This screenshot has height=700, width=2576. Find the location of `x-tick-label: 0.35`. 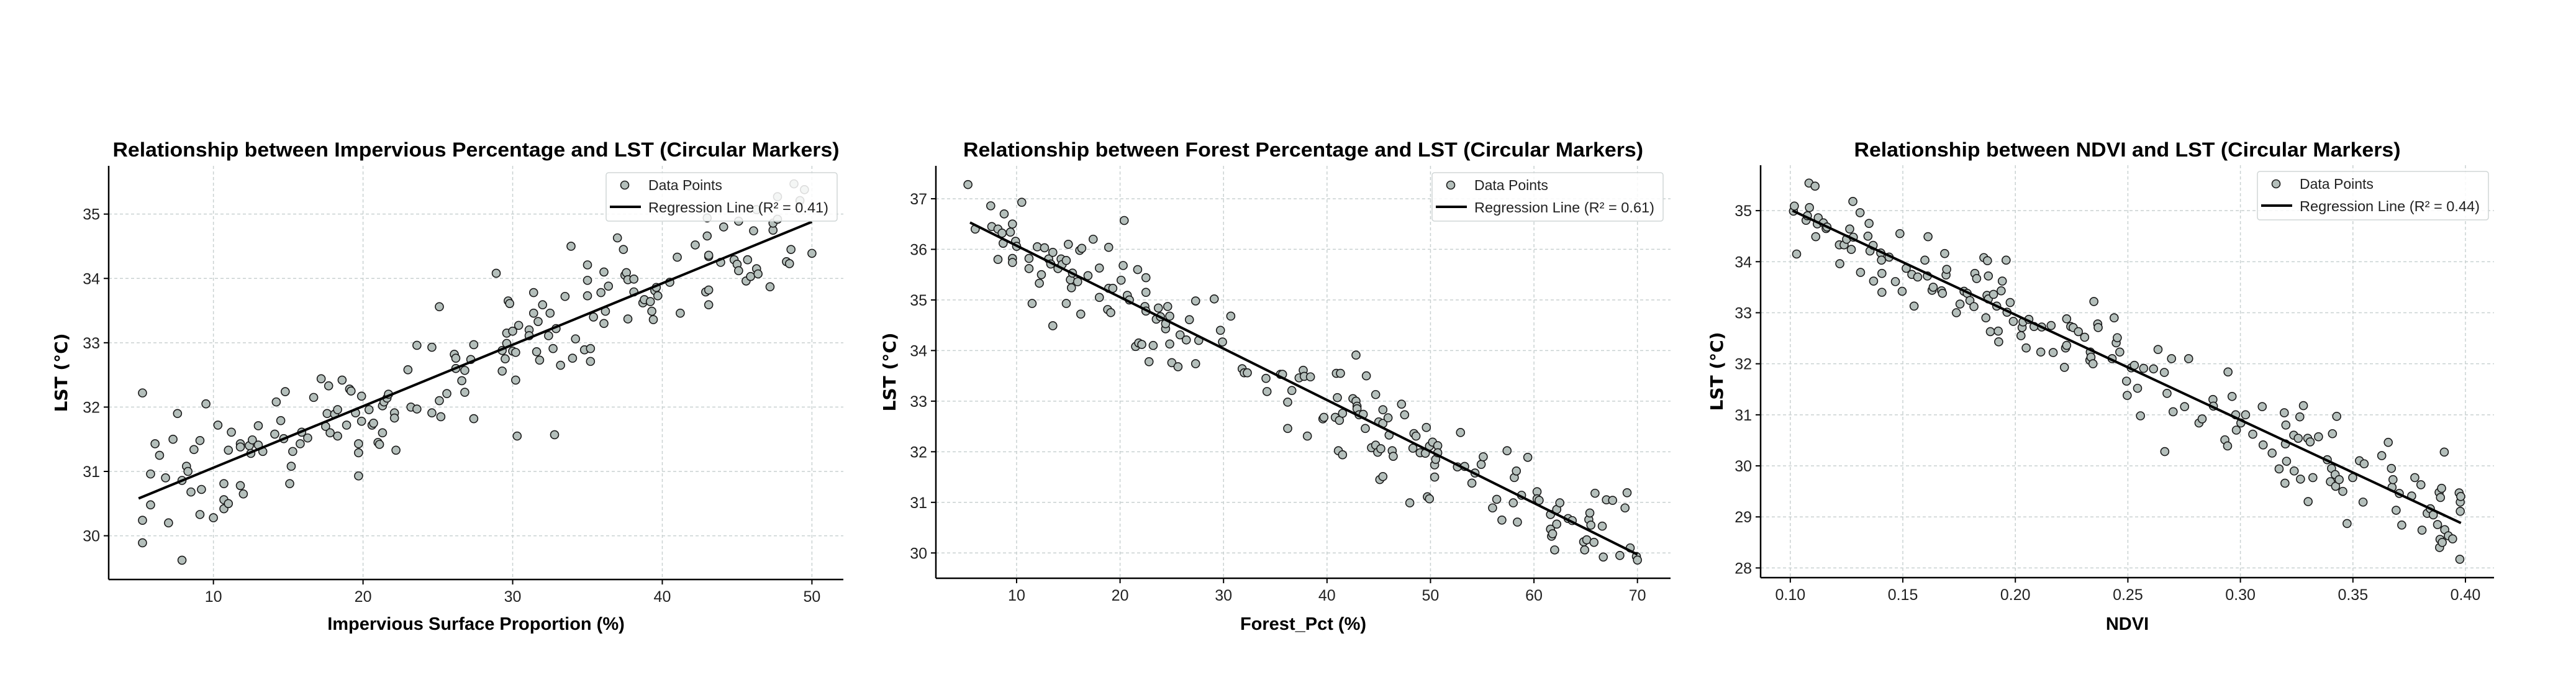

x-tick-label: 0.35 is located at coordinates (2353, 595).